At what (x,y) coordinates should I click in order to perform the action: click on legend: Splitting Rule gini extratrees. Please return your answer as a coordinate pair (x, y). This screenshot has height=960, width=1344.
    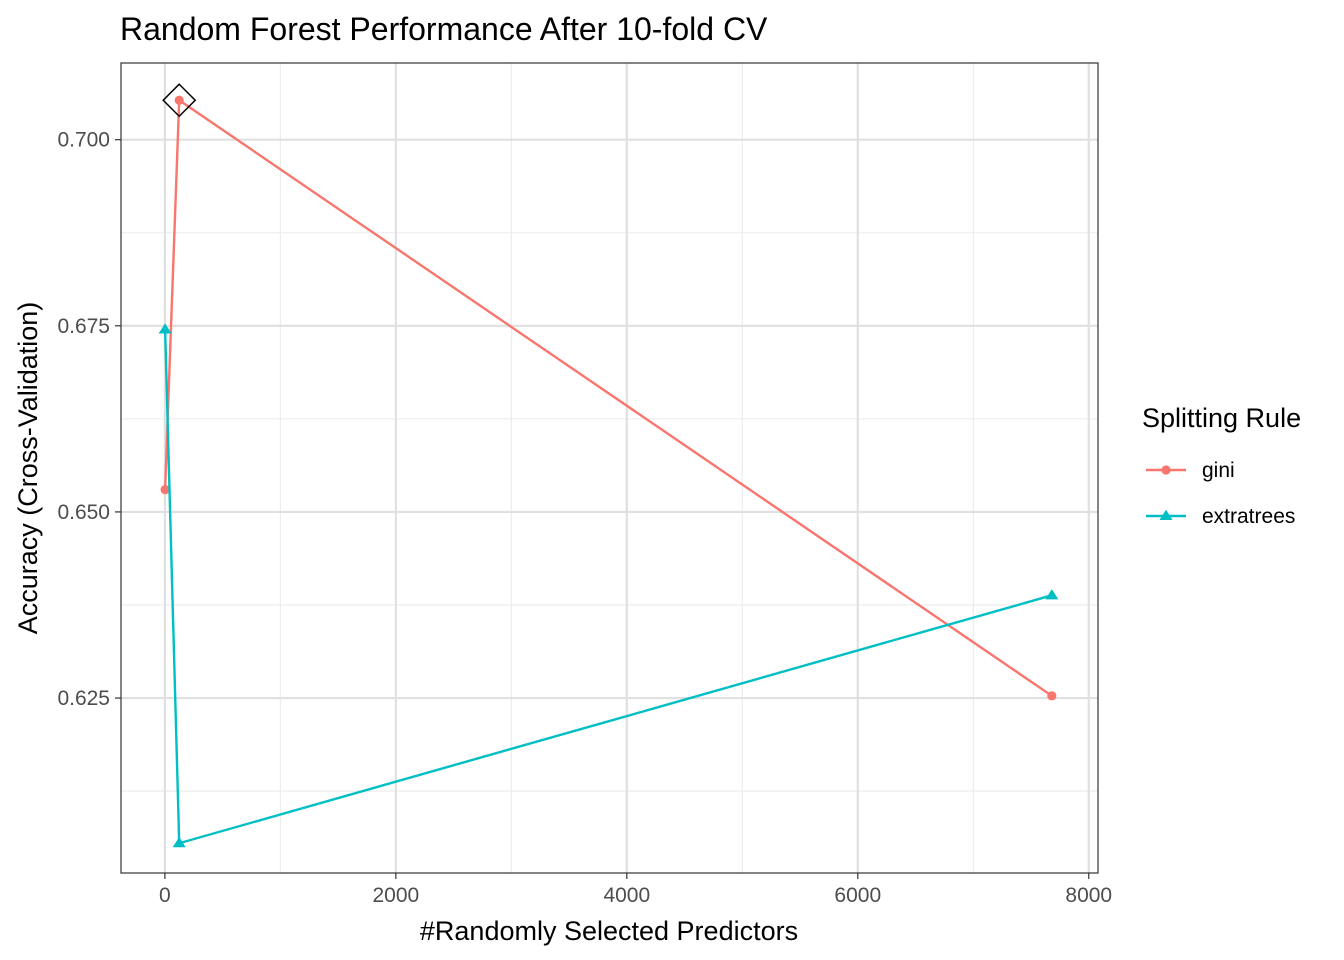
    Looking at the image, I should click on (1221, 465).